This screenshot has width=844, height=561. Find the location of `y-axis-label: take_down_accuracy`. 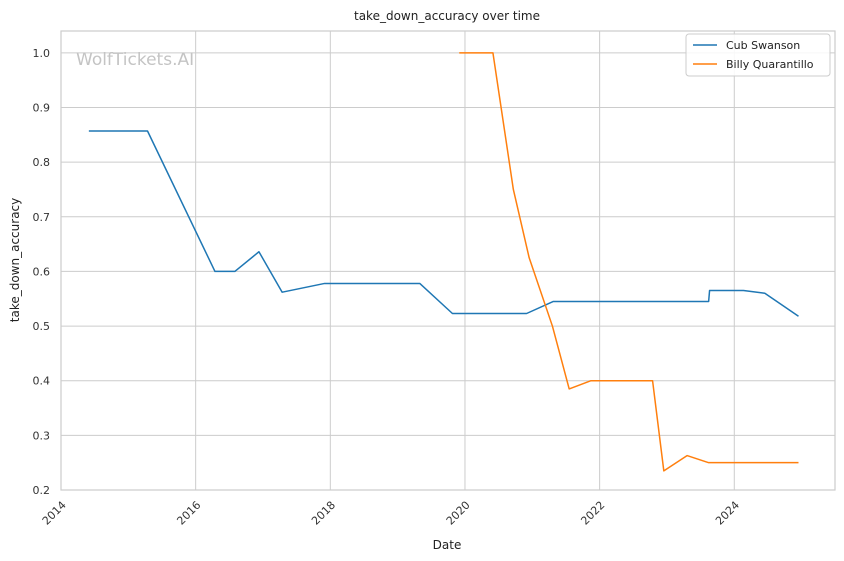

y-axis-label: take_down_accuracy is located at coordinates (15, 260).